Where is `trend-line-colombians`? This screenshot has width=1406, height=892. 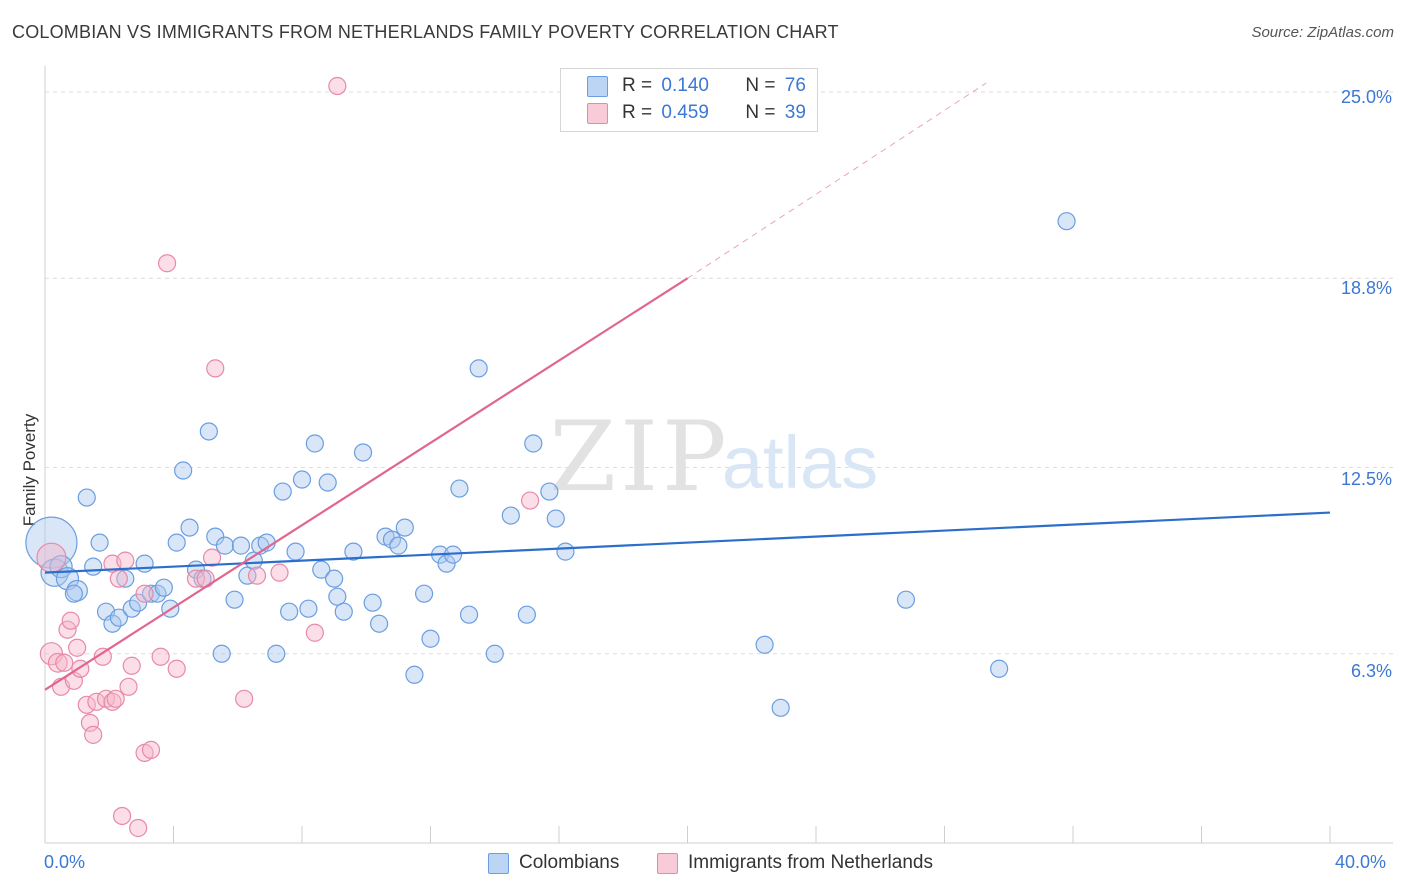 trend-line-colombians is located at coordinates (687, 542).